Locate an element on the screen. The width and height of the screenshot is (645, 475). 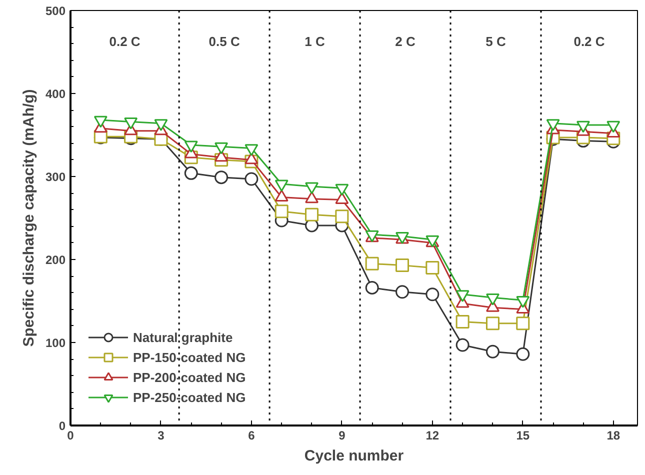
annotation: 1 C is located at coordinates (315, 42).